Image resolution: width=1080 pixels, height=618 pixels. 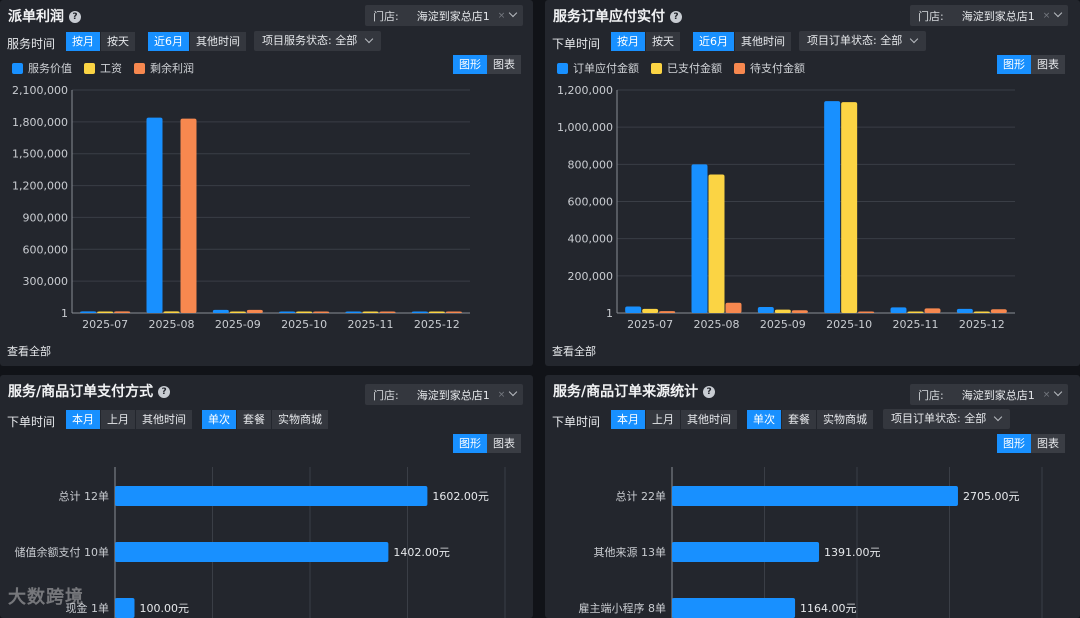 I want to click on legend-item: 工资, so click(x=103, y=68).